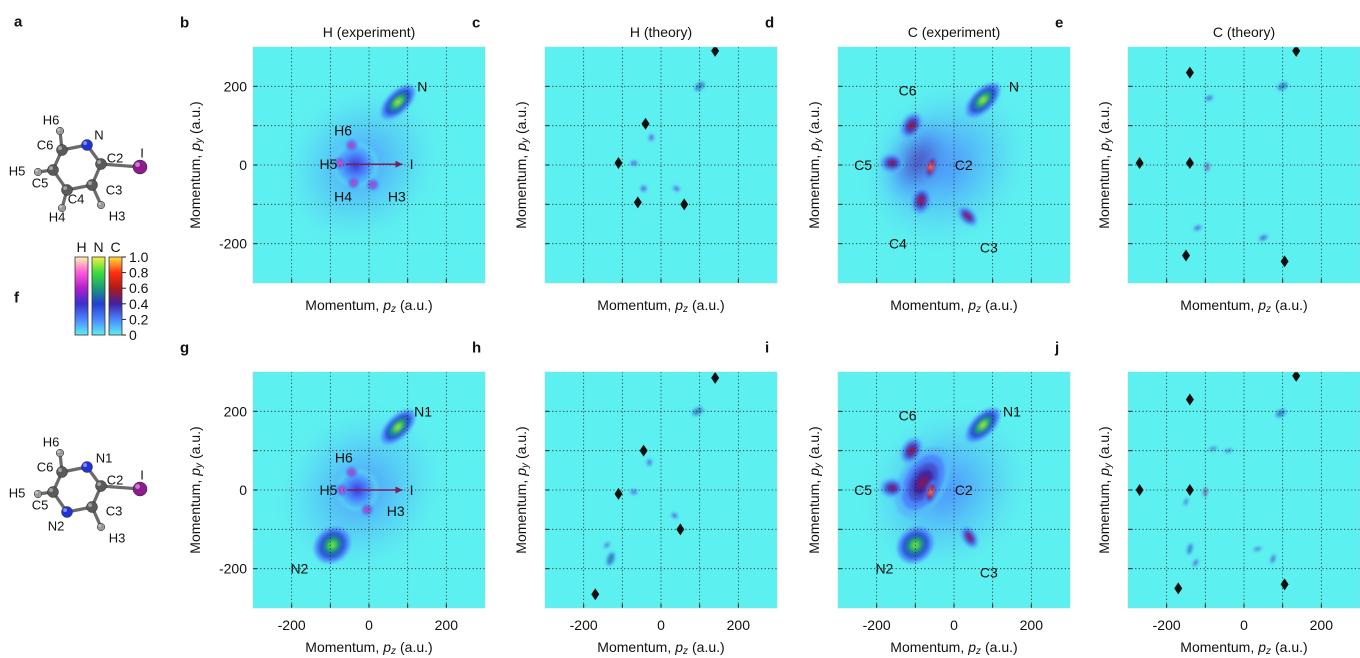 The width and height of the screenshot is (1360, 658). I want to click on atom-label: C5, so click(40, 183).